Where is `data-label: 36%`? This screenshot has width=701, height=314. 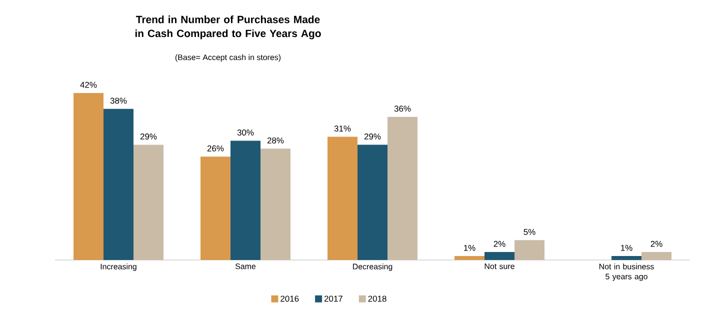
data-label: 36% is located at coordinates (402, 109).